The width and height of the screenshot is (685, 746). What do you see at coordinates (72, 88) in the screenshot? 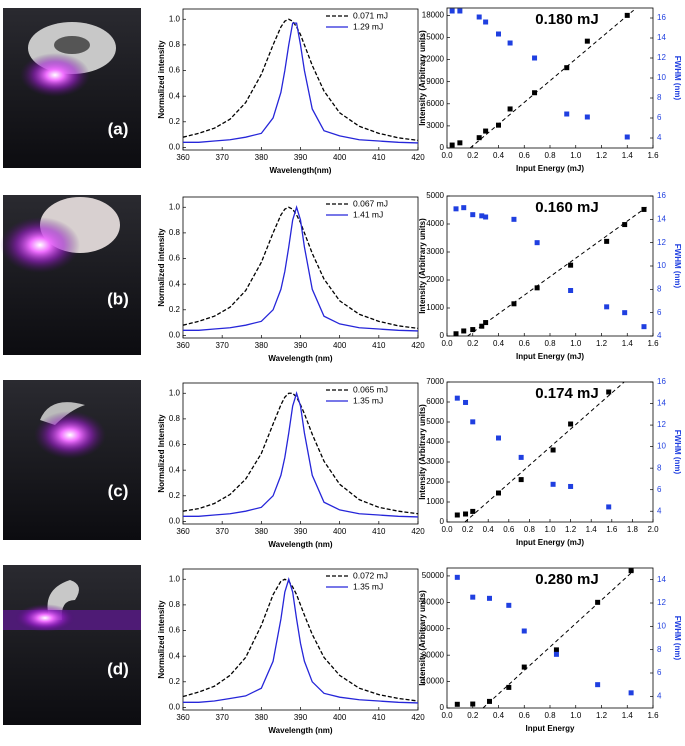
I see `photo-a: (a)` at bounding box center [72, 88].